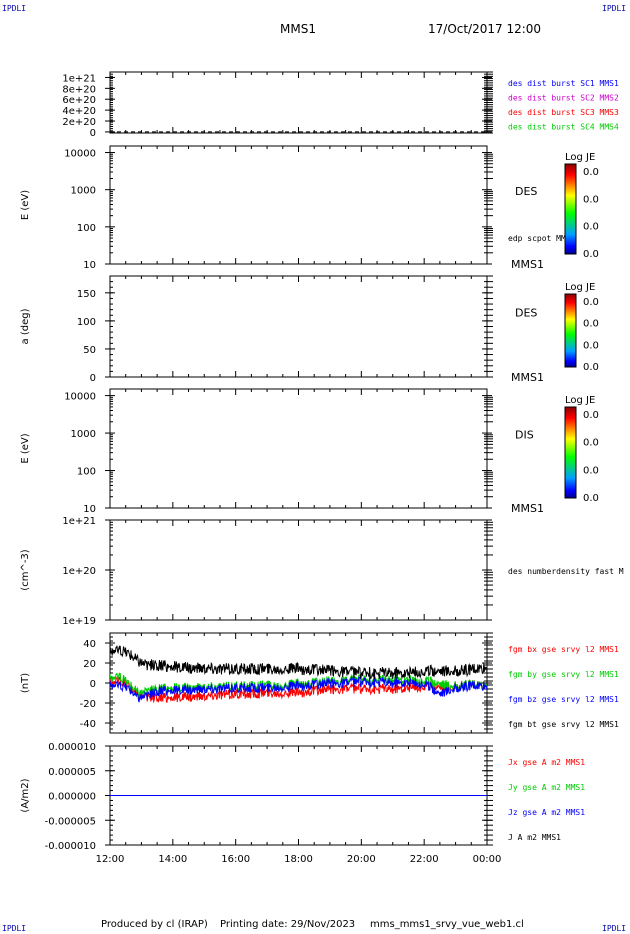 The image size is (630, 934). I want to click on legend-entry: fgm bt gse srvy l2 MMS1, so click(563, 724).